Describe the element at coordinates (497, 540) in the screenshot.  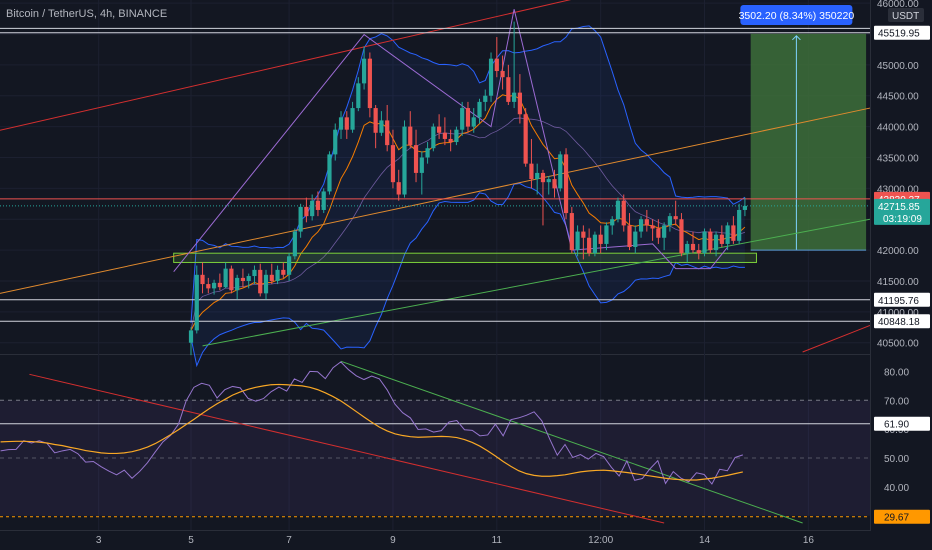
I see `time-tick-label: 11` at that location.